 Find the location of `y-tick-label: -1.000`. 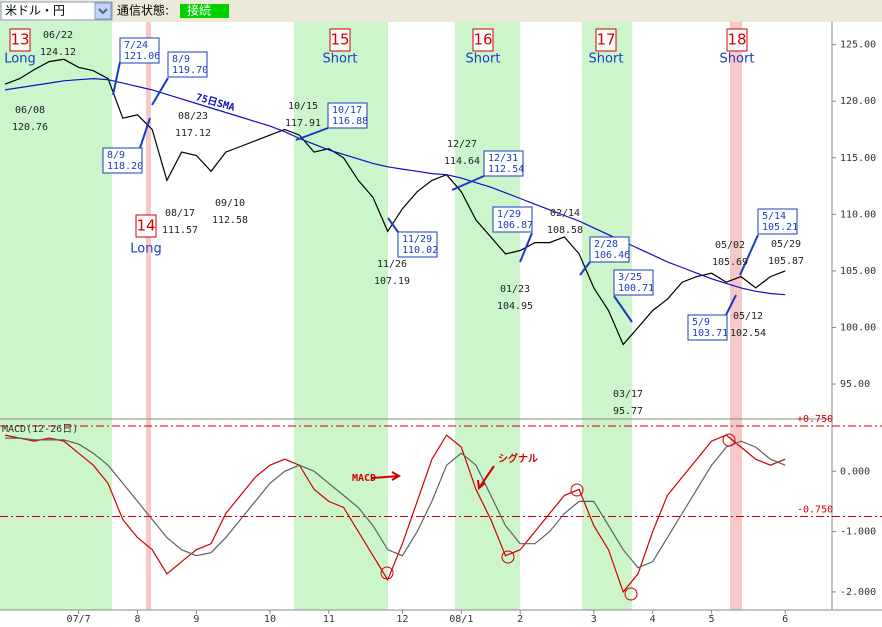

y-tick-label: -1.000 is located at coordinates (858, 532).